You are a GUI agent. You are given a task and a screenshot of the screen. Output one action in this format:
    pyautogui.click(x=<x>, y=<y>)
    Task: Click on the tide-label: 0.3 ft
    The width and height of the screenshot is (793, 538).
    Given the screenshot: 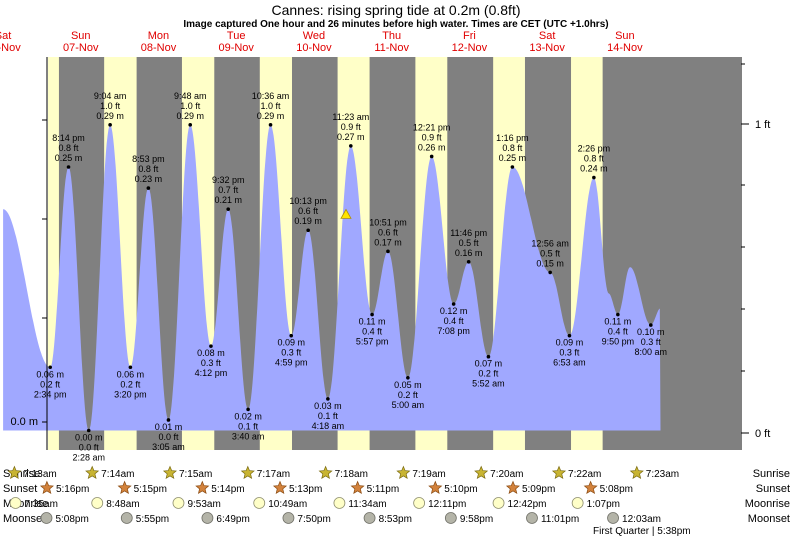 What is the action you would take?
    pyautogui.click(x=291, y=353)
    